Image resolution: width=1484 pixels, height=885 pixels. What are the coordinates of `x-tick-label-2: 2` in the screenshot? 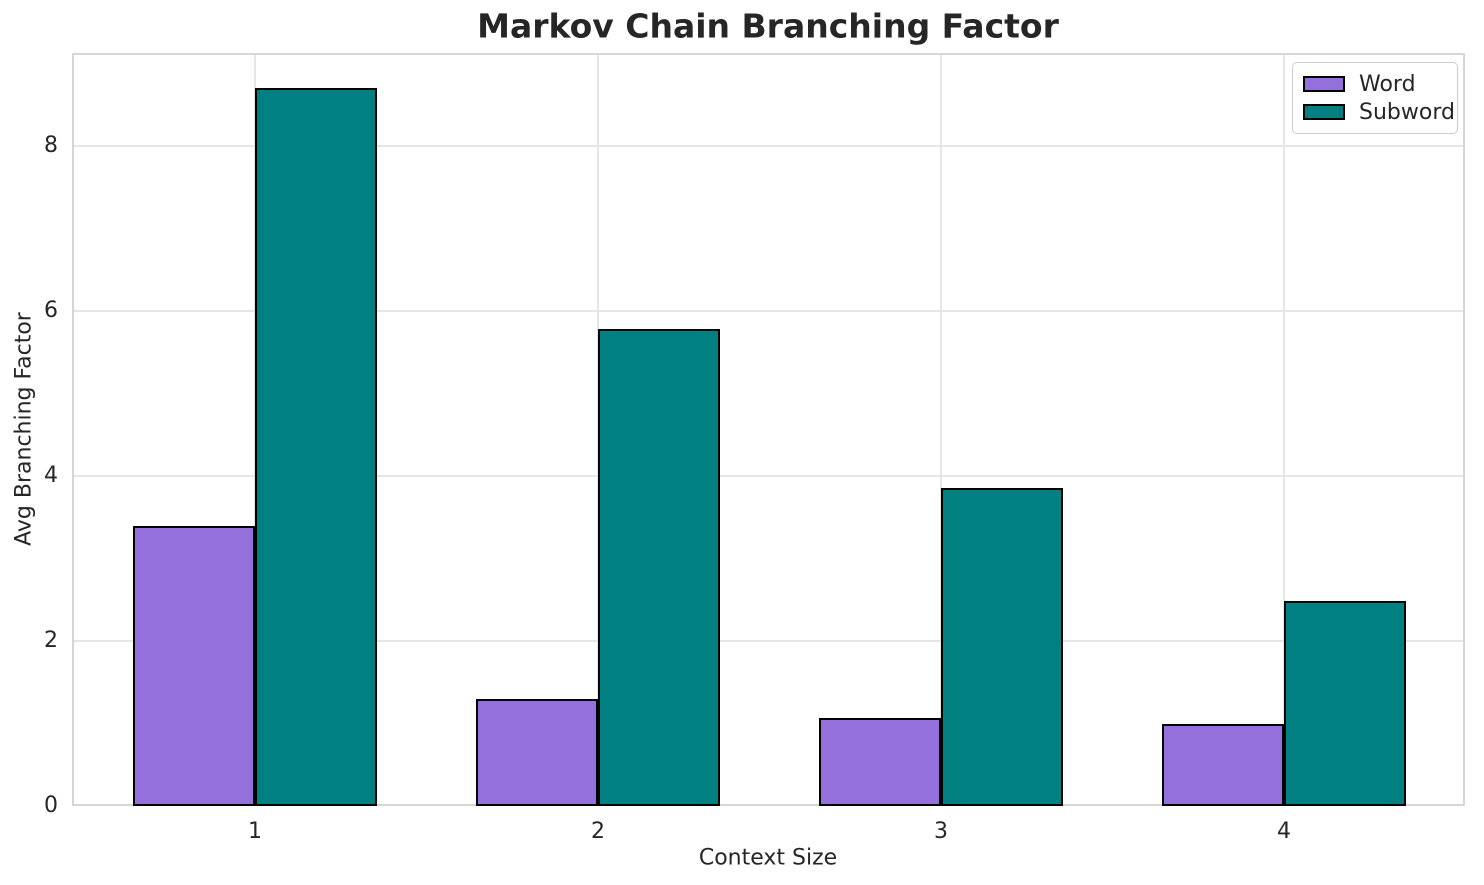 It's located at (598, 831).